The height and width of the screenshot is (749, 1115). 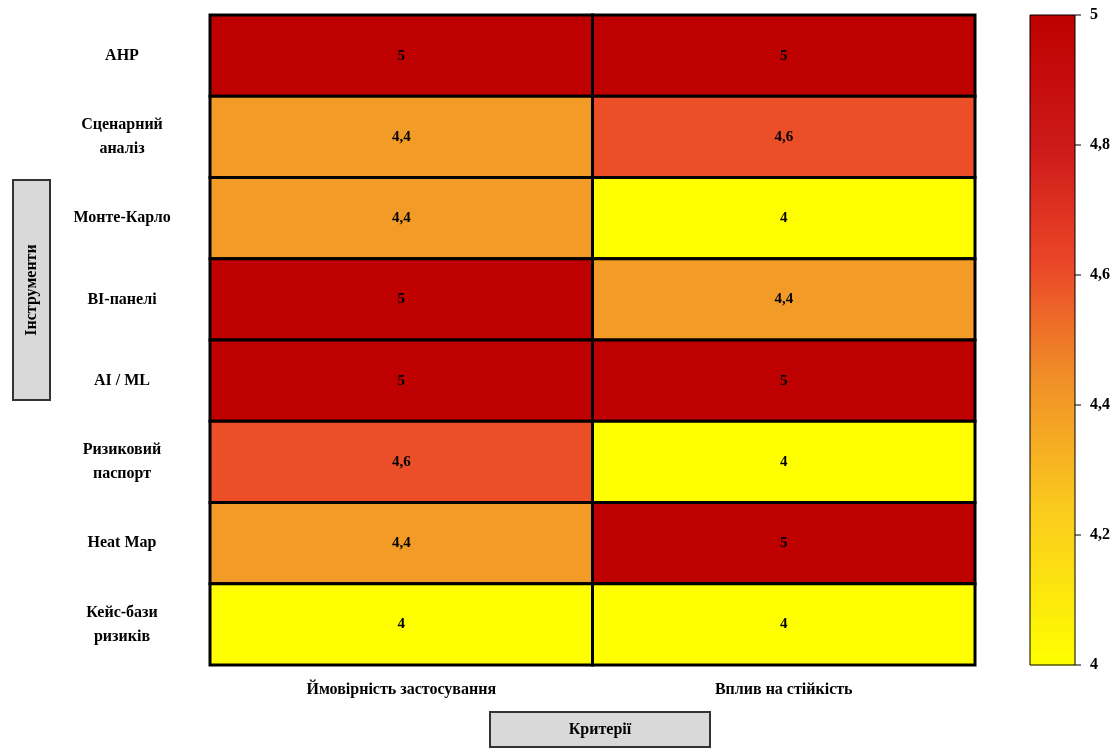 What do you see at coordinates (1100, 404) in the screenshot?
I see `color-bar-label: 4,4` at bounding box center [1100, 404].